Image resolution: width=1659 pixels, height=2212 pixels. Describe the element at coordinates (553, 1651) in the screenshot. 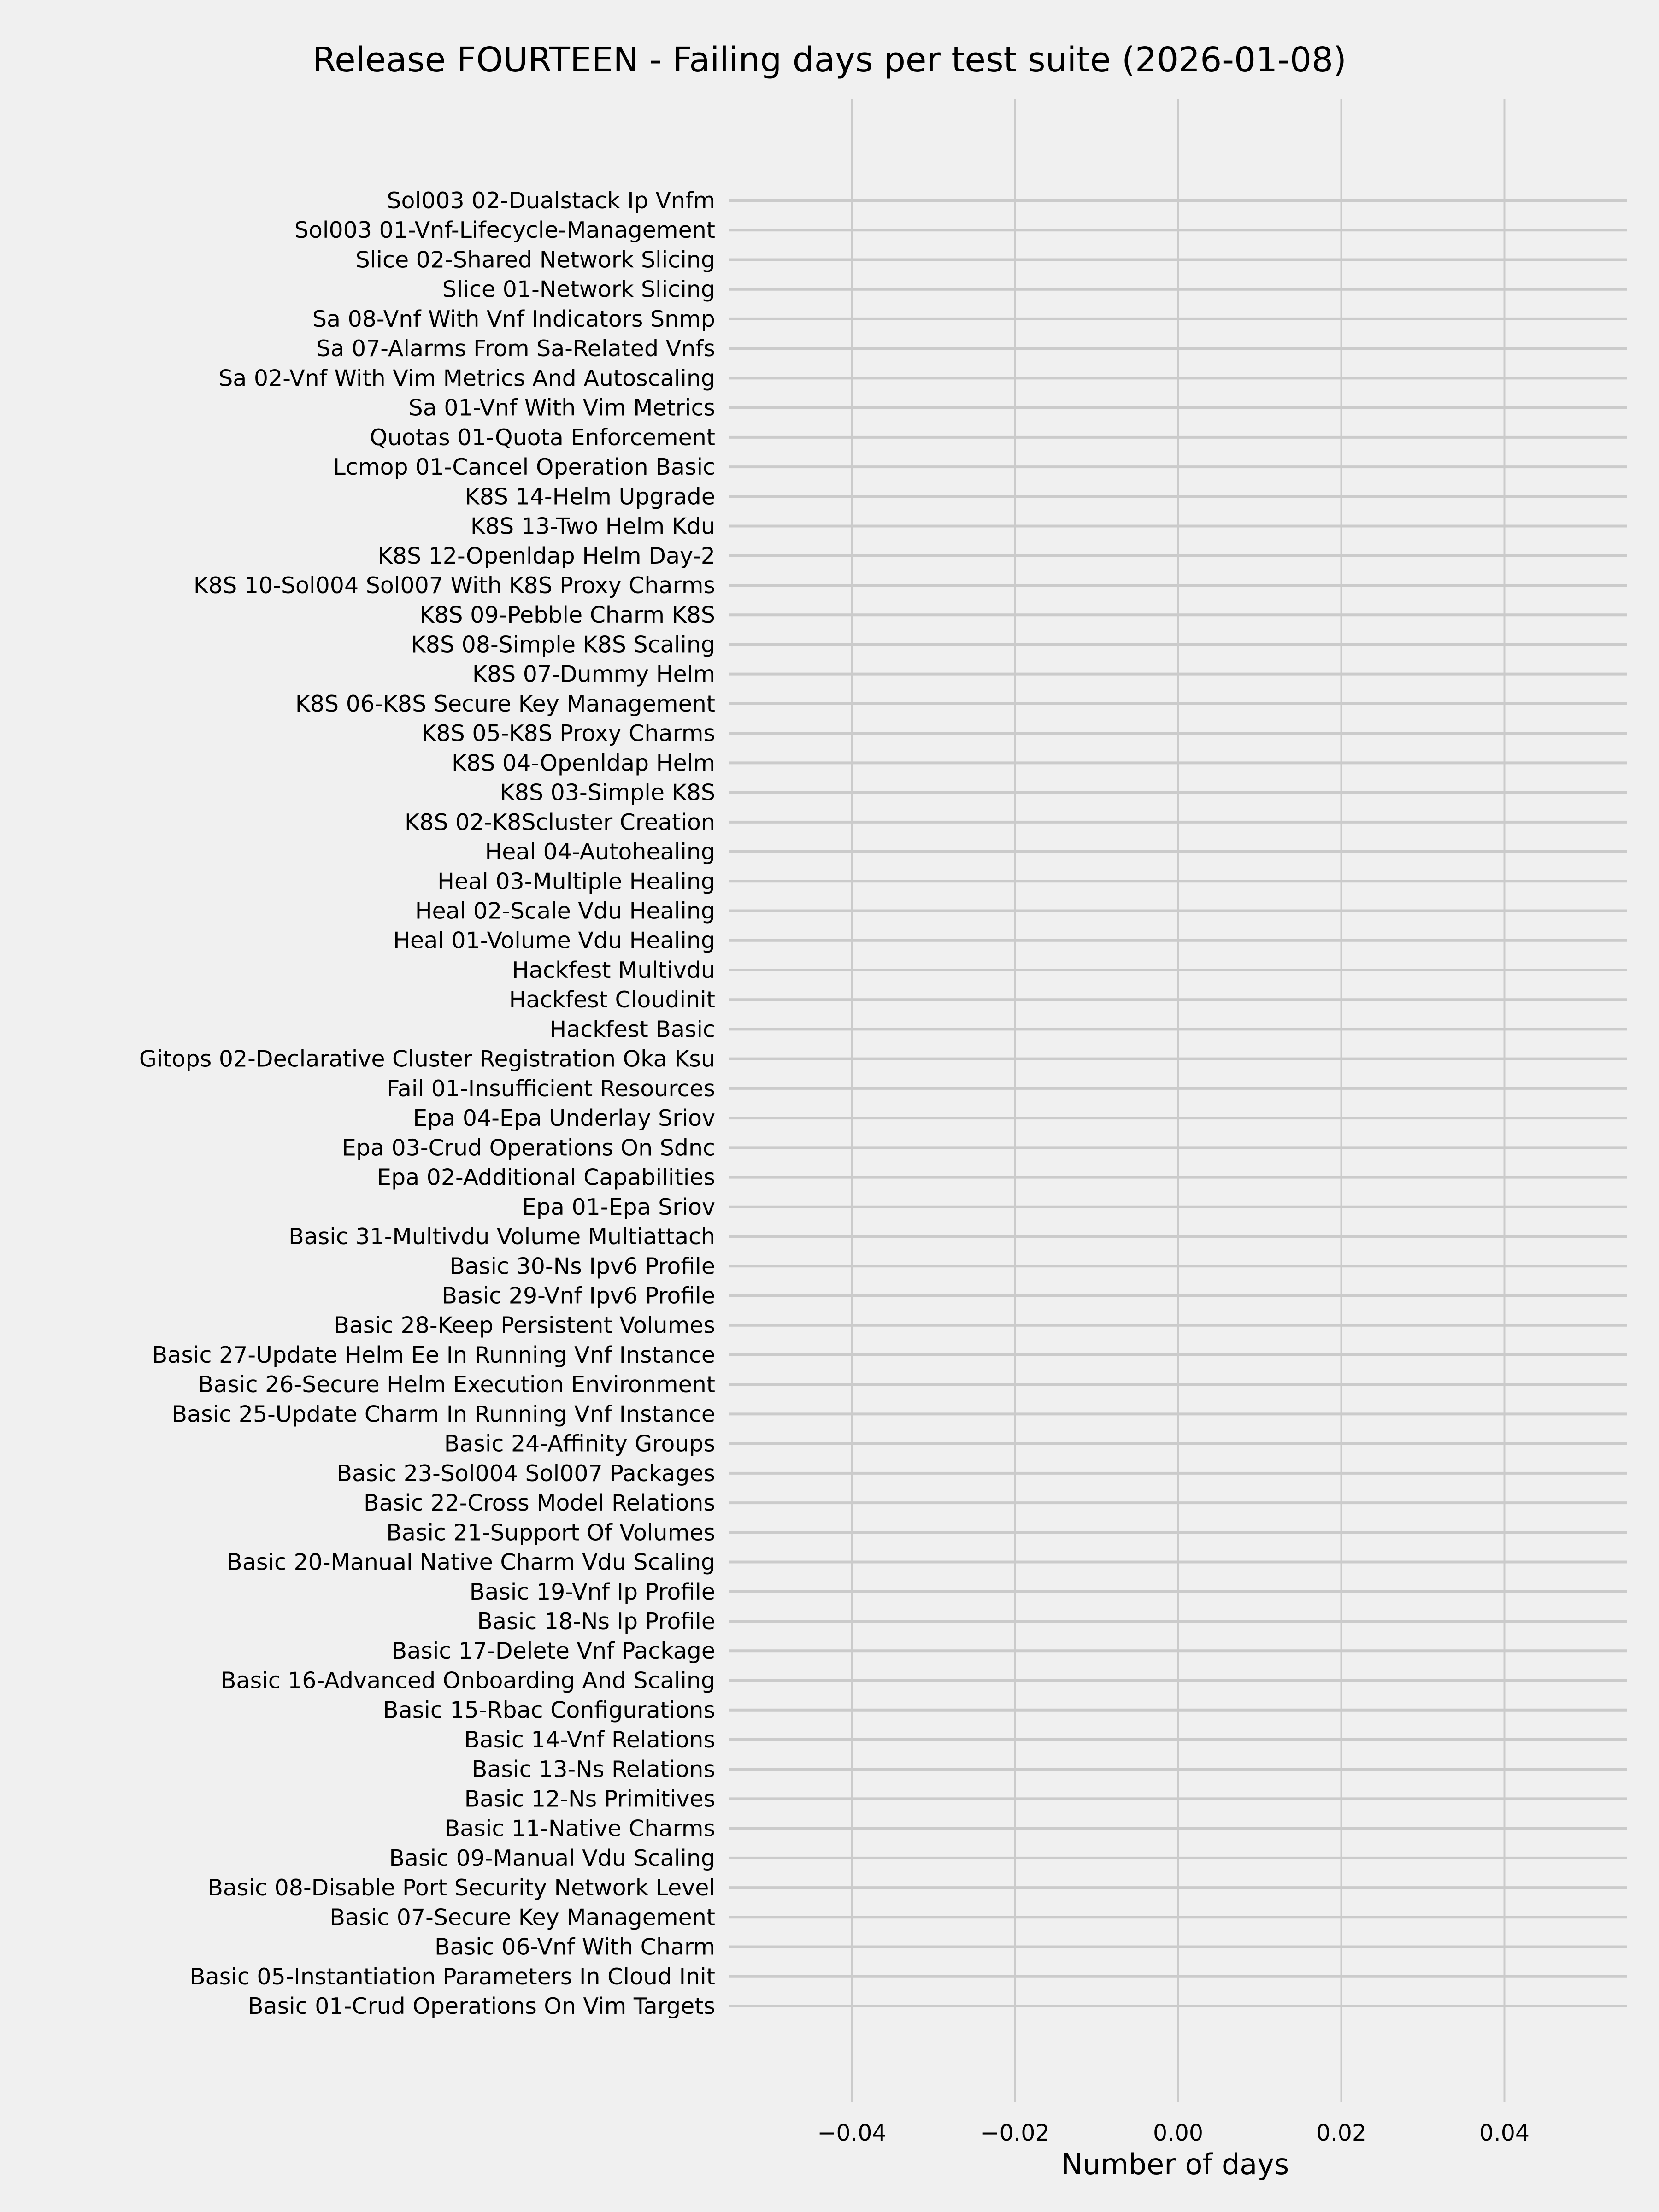

I see `y-tick-label: Basic 17-Delete Vnf Package` at that location.